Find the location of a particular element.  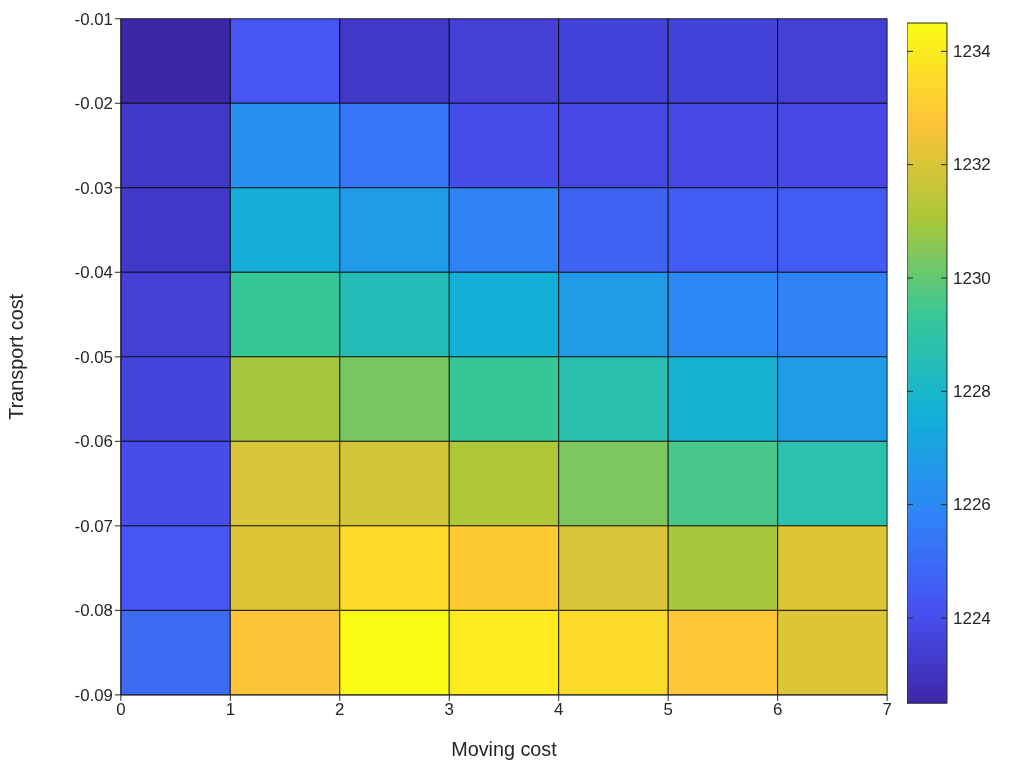

color-bar-label: 1228 is located at coordinates (972, 391).